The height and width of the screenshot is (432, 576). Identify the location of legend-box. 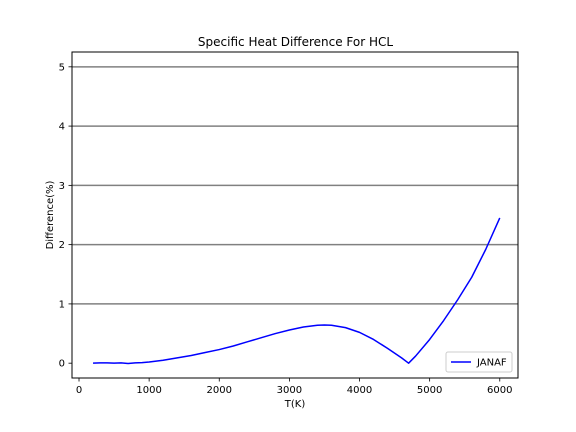
(479, 362).